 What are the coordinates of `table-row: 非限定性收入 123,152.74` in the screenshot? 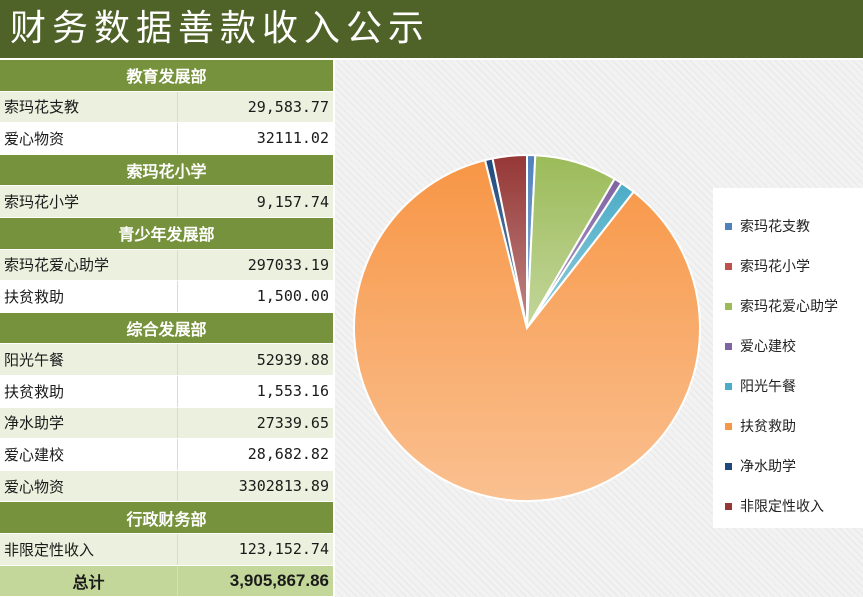 It's located at (166, 549).